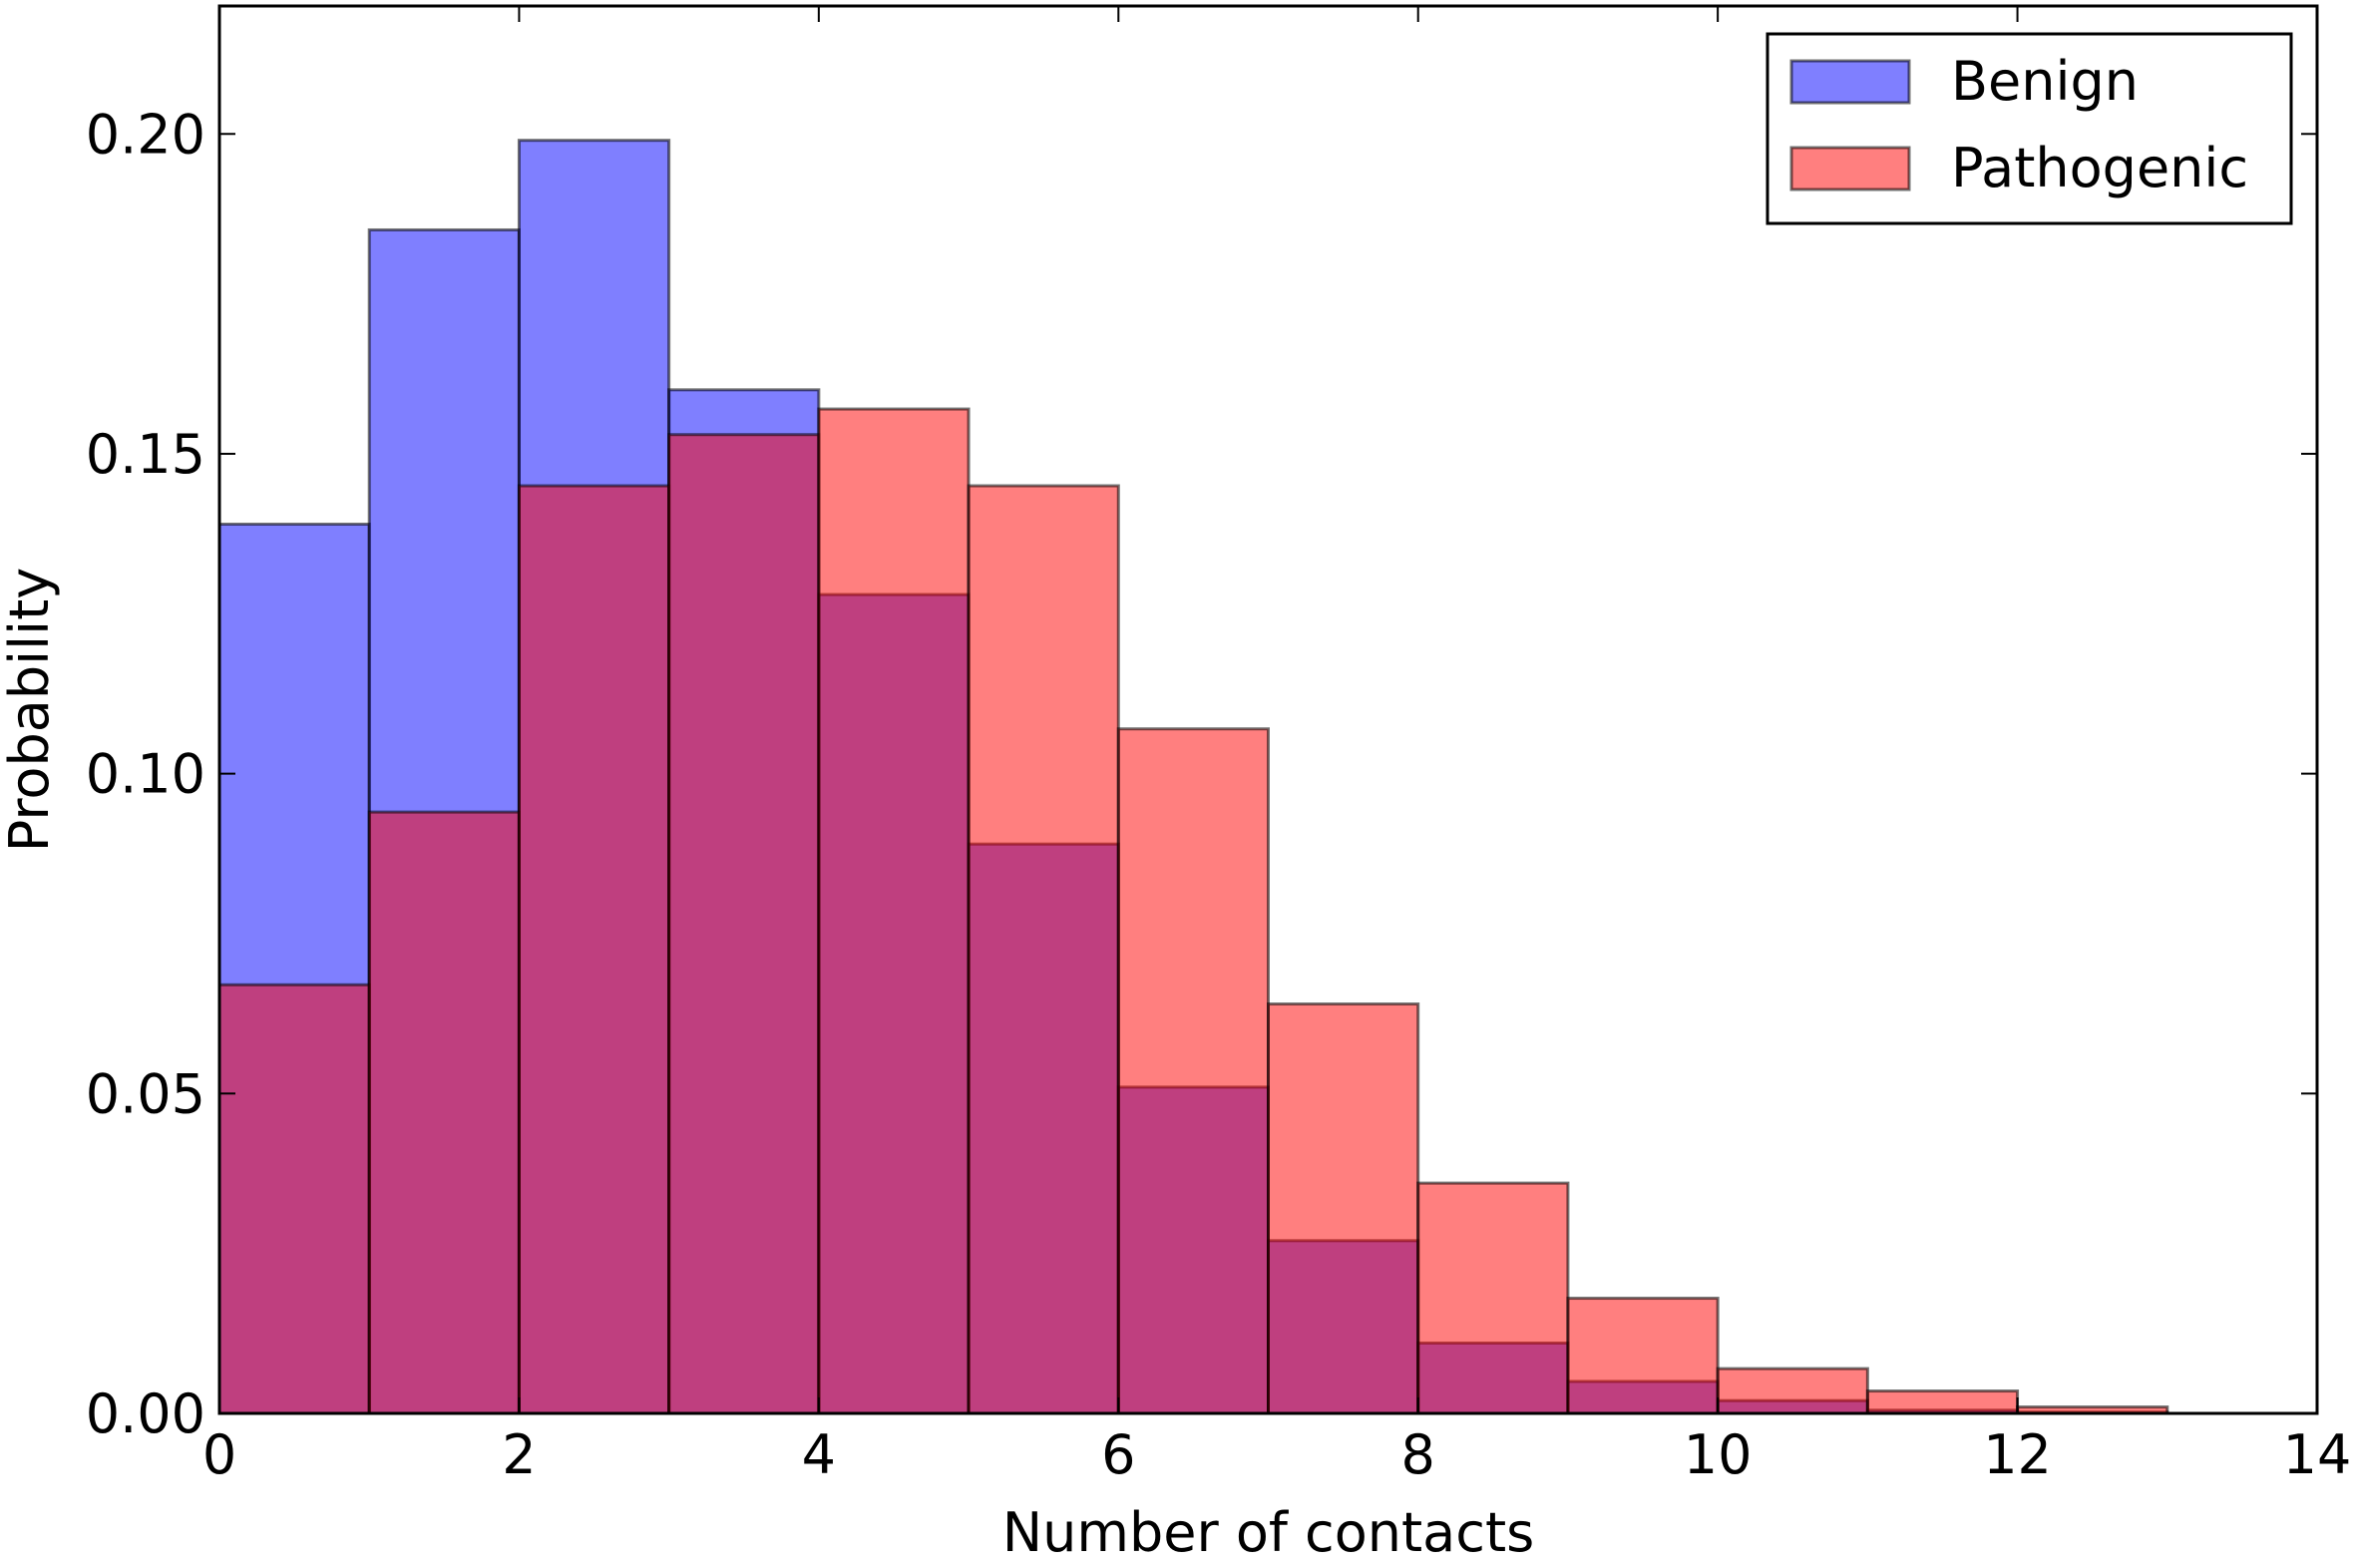 Image resolution: width=2355 pixels, height=1568 pixels. I want to click on x-tick-label: 12, so click(2018, 1454).